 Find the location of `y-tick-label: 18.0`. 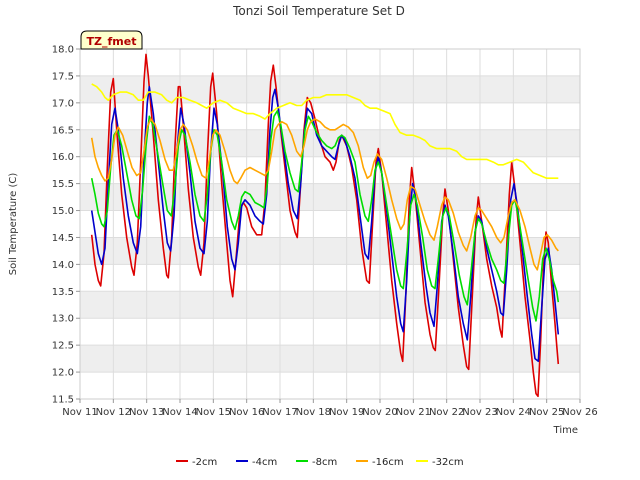

y-tick-label: 18.0 is located at coordinates (63, 50).